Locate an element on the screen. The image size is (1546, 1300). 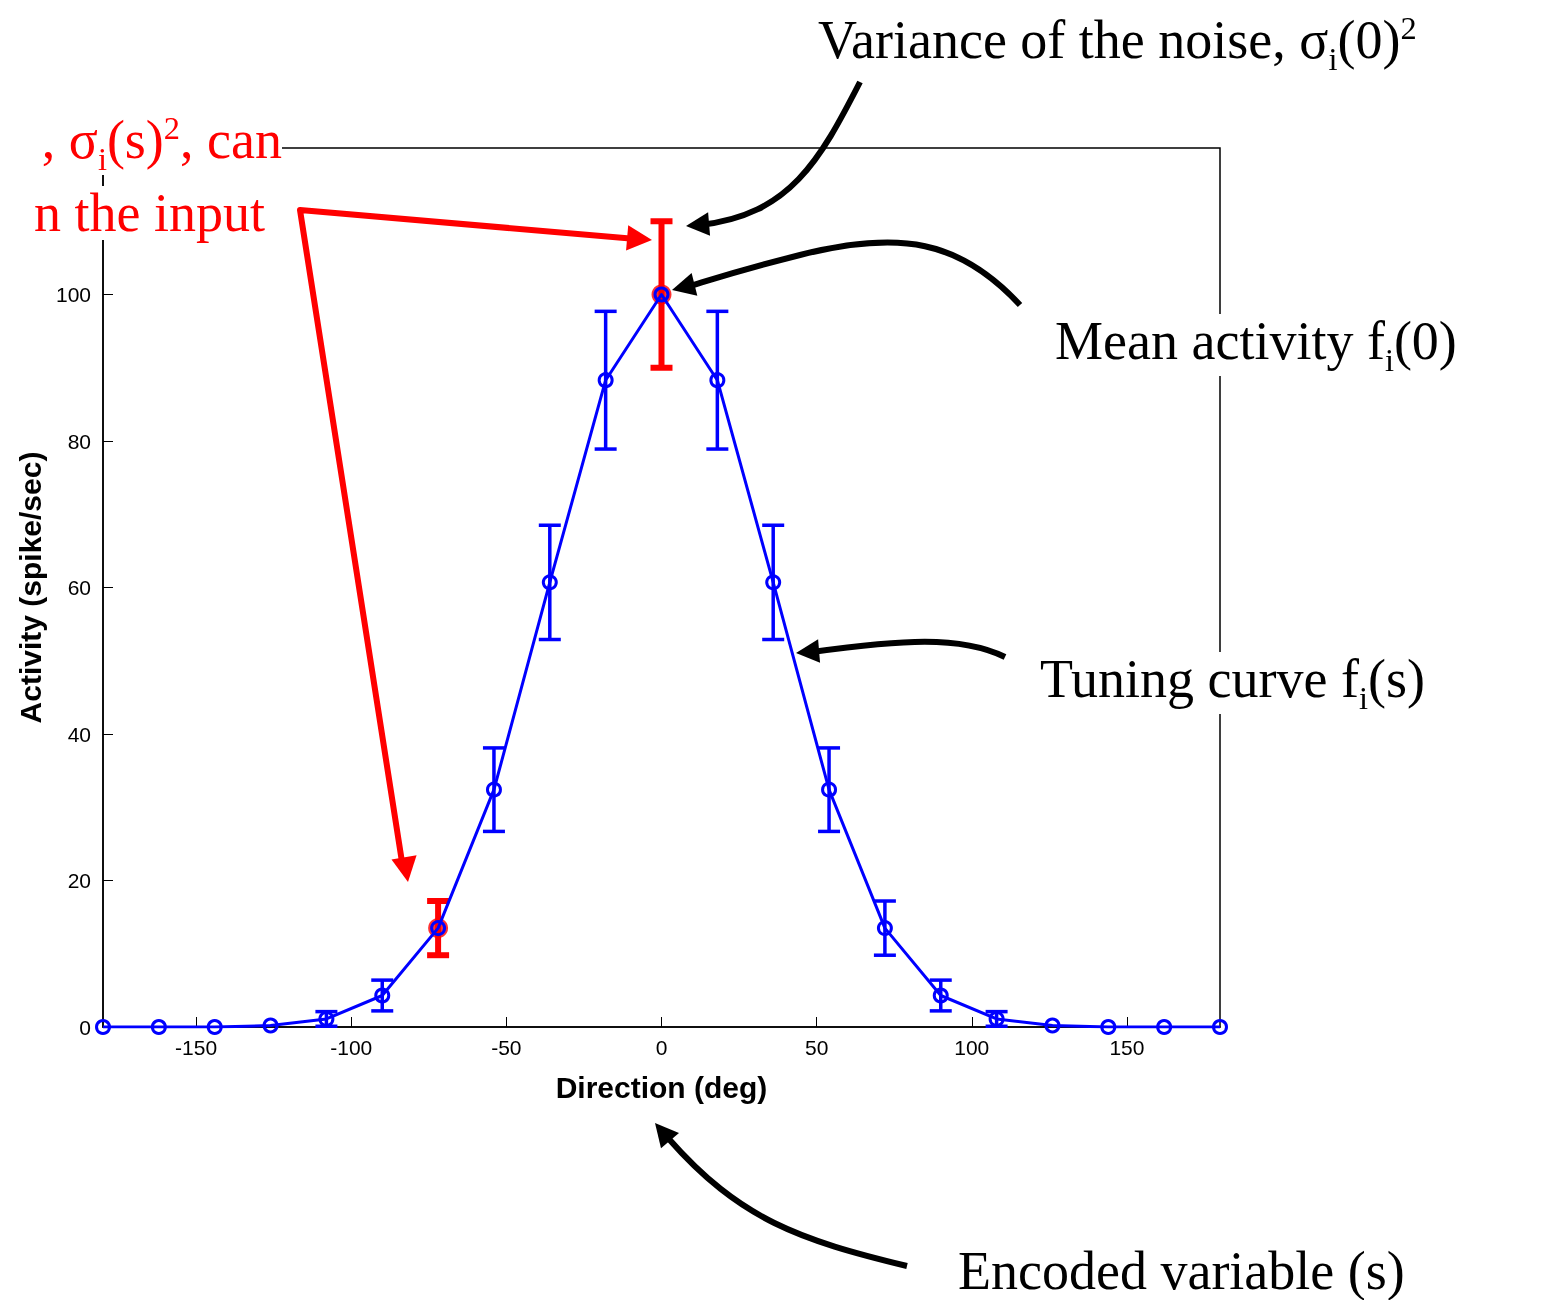
annotation: , σ$_{i}$(s)$^{2}$, can is located at coordinates (161, 143).